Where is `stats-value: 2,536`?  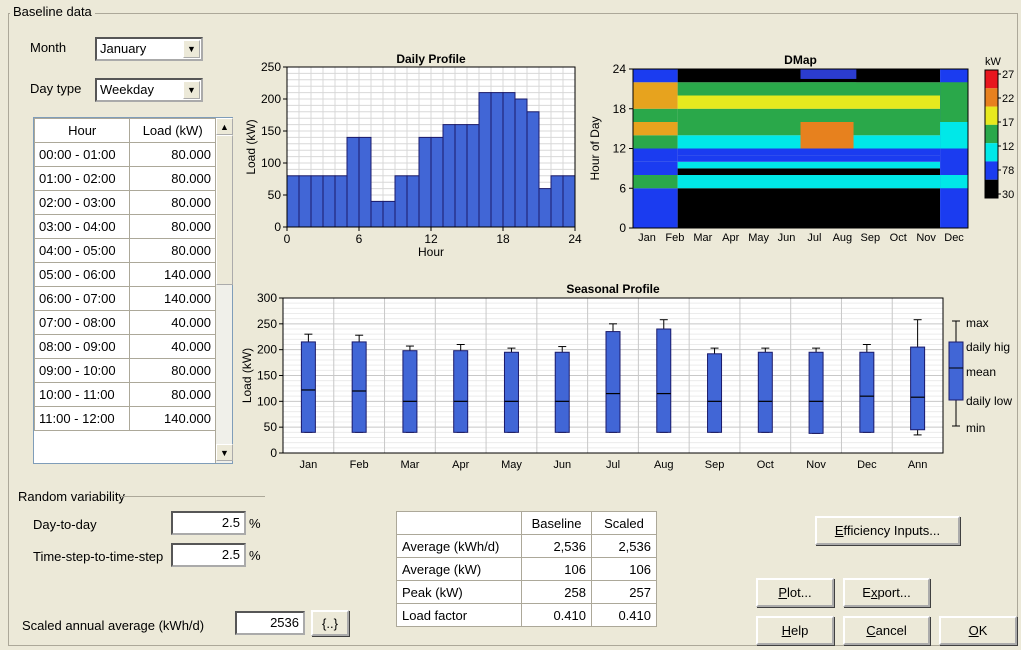 stats-value: 2,536 is located at coordinates (556, 546).